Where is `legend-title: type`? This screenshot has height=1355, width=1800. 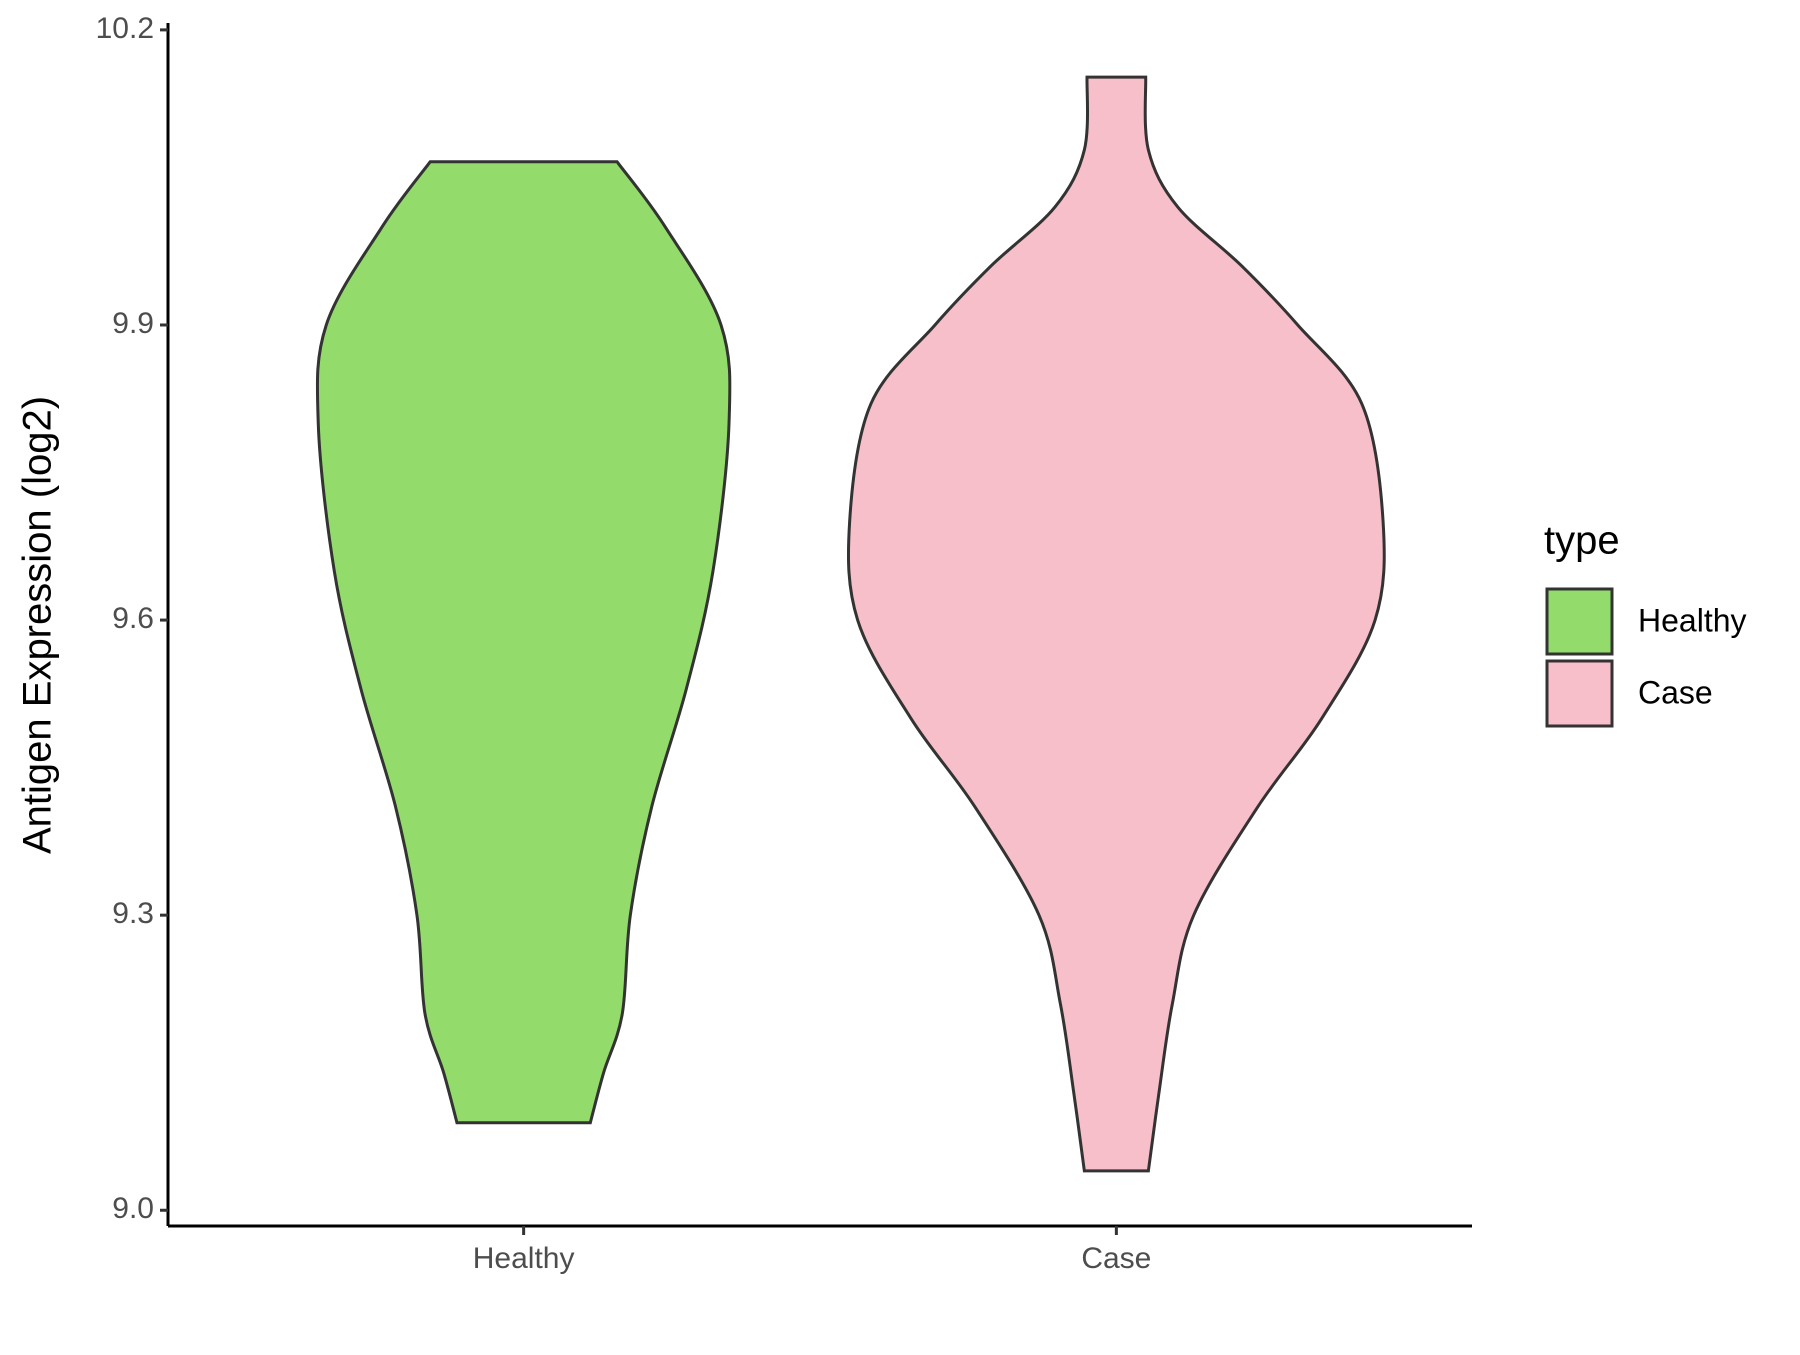 legend-title: type is located at coordinates (1582, 541).